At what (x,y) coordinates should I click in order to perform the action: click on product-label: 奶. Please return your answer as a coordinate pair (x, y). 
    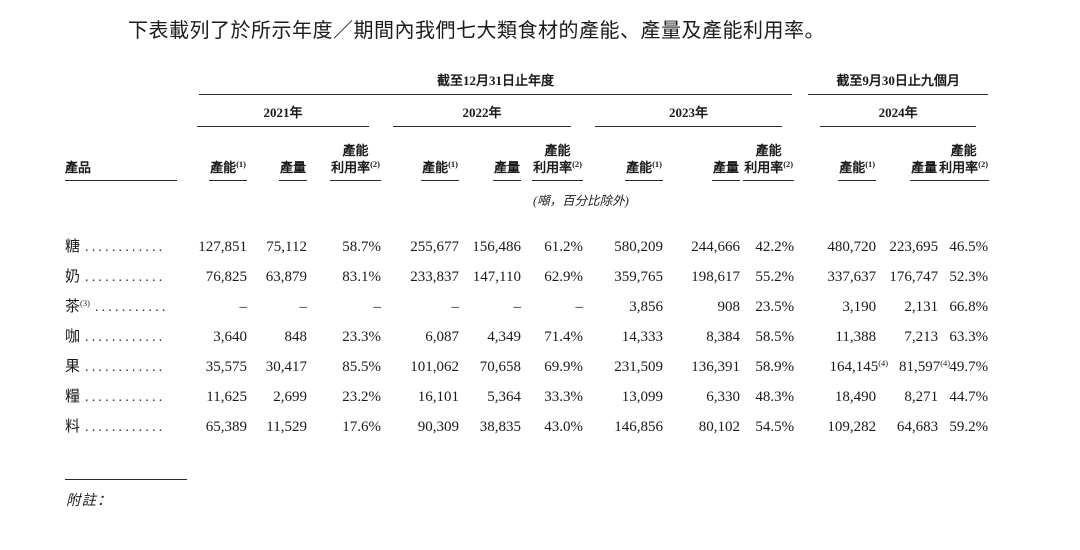
    Looking at the image, I should click on (73, 277).